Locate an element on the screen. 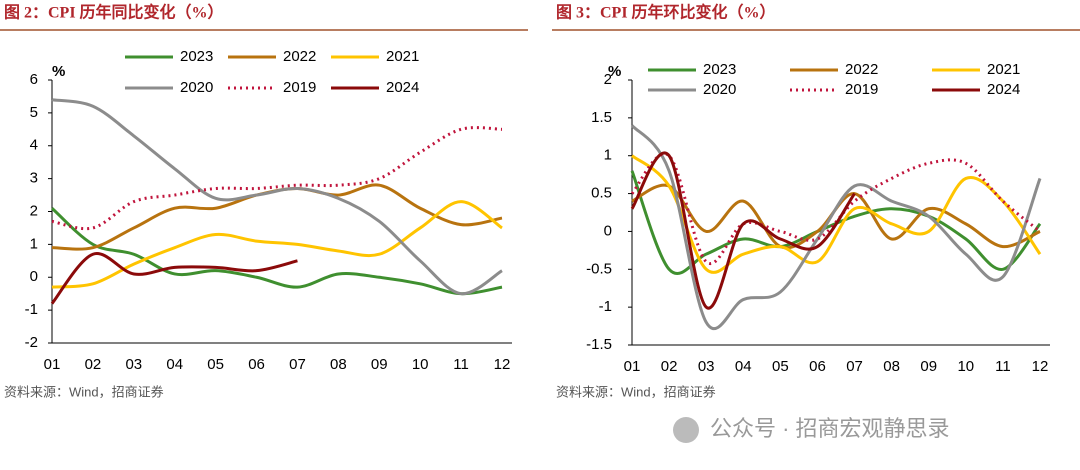 This screenshot has height=470, width=1080. y-tick-label: -1.5 is located at coordinates (599, 344).